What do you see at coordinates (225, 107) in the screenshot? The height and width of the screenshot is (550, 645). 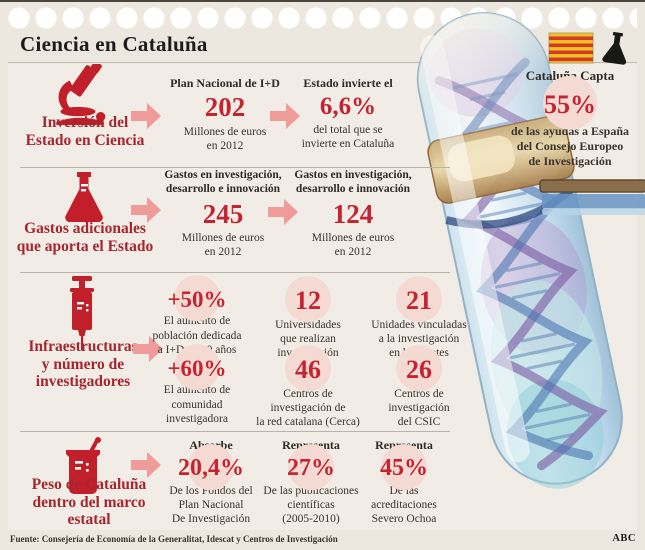 I see `stat-value: 202` at bounding box center [225, 107].